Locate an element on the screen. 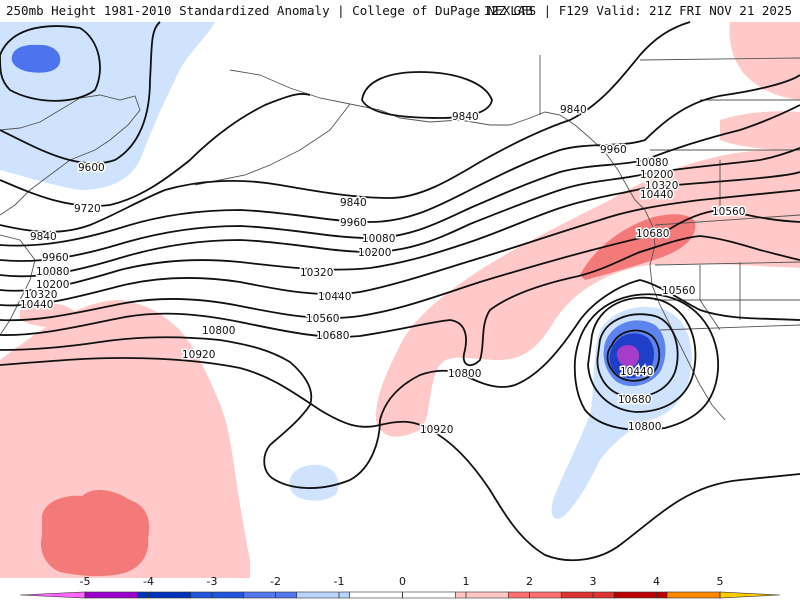 This screenshot has width=800, height=600. contour-9480-closed is located at coordinates (50, 63).